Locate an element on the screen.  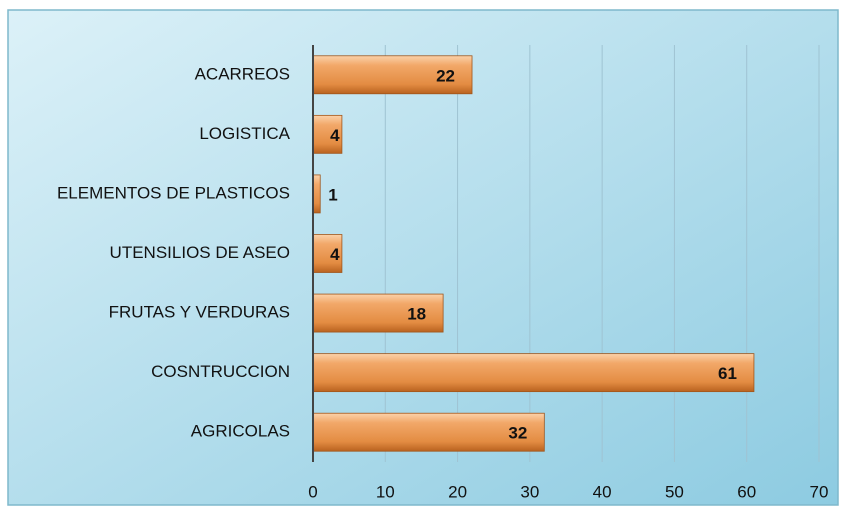
x-tick-label: 70 is located at coordinates (819, 491).